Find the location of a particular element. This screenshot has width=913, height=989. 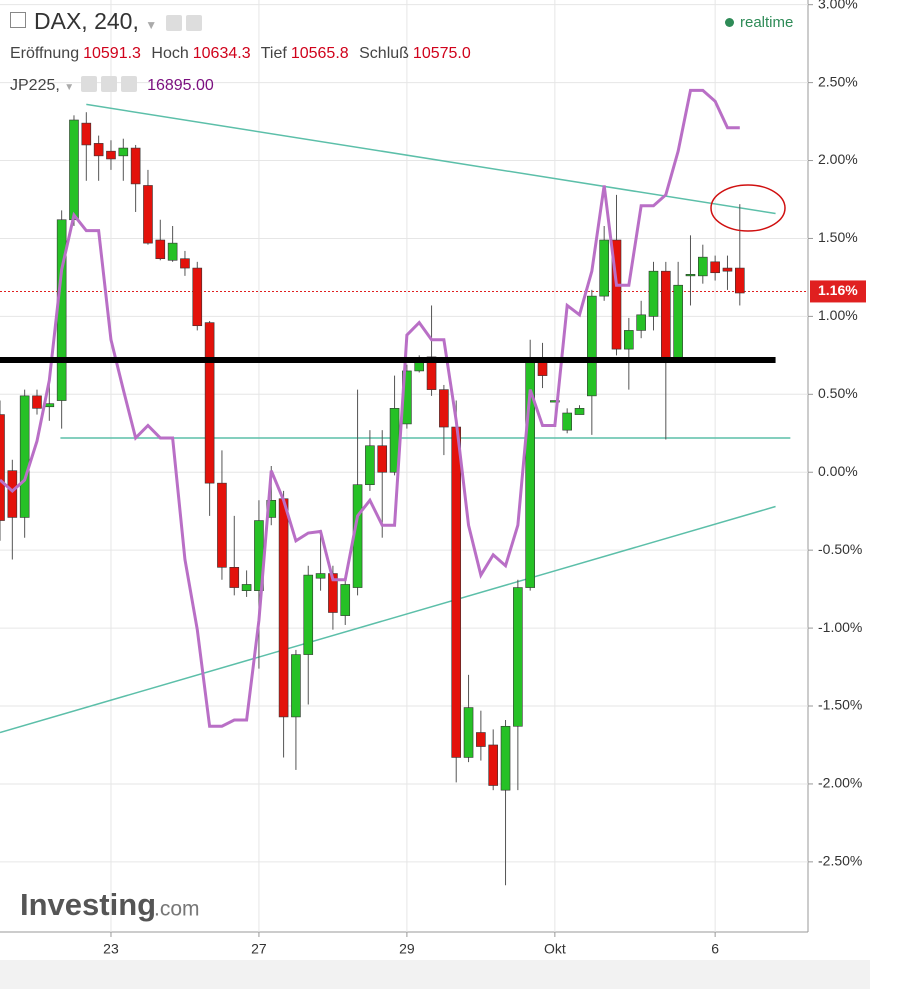

x-tick-label: 27 is located at coordinates (259, 949).